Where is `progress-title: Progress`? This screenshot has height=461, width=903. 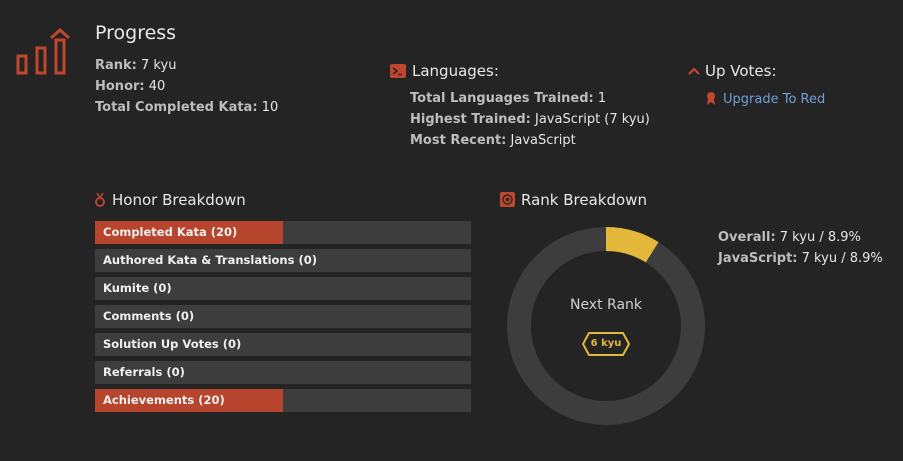
progress-title: Progress is located at coordinates (136, 33).